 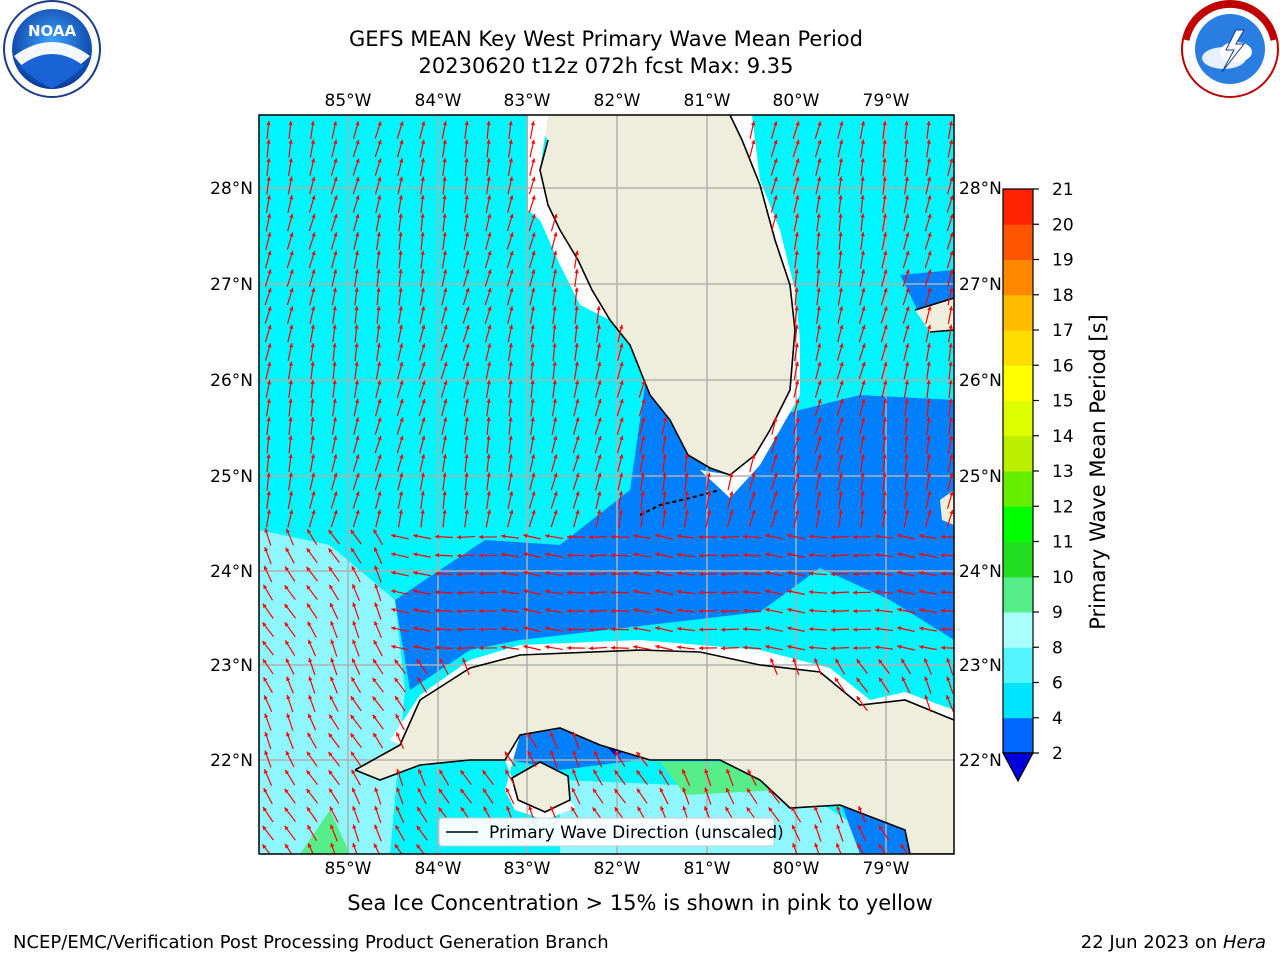 What do you see at coordinates (606, 66) in the screenshot?
I see `chart-subtitle: 20230620 t12z 072h fcst Max: 9.35` at bounding box center [606, 66].